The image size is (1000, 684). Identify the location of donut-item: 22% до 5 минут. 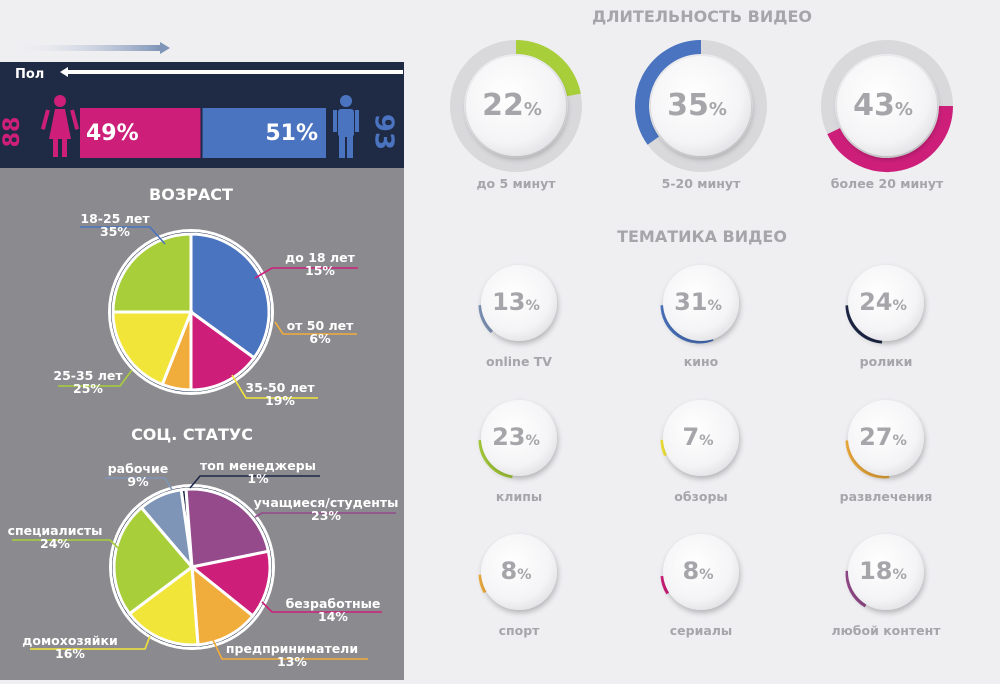
(516, 115).